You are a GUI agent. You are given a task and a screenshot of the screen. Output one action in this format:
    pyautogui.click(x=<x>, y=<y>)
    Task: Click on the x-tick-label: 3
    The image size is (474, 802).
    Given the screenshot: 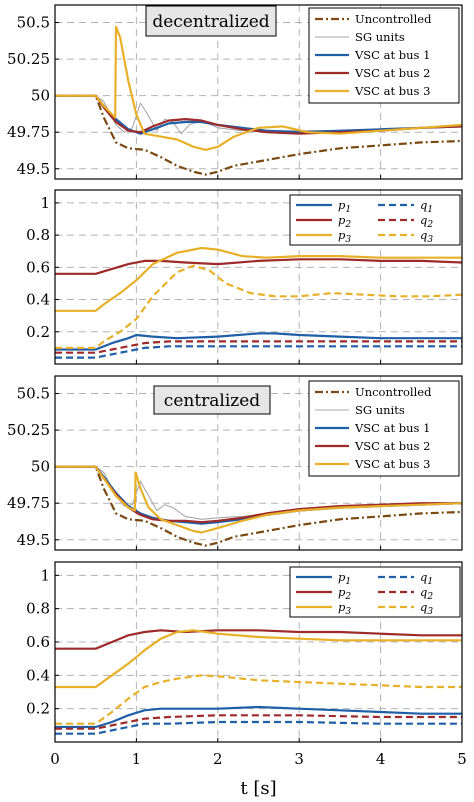 What is the action you would take?
    pyautogui.click(x=299, y=759)
    